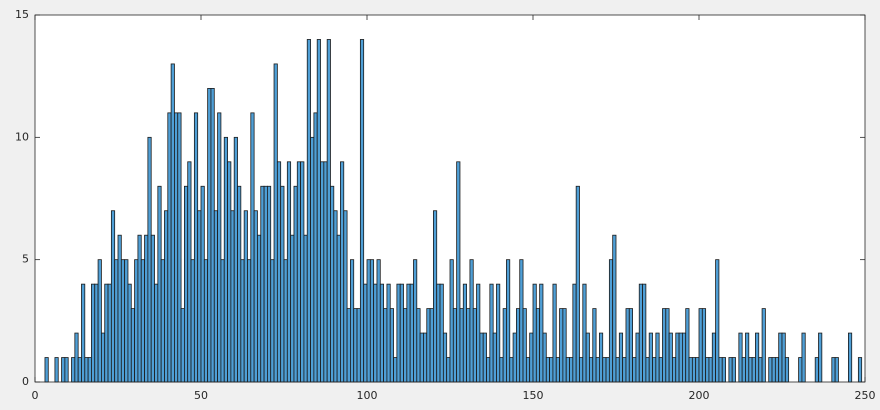  Describe the element at coordinates (25, 259) in the screenshot. I see `y-tick-label: 5` at that location.